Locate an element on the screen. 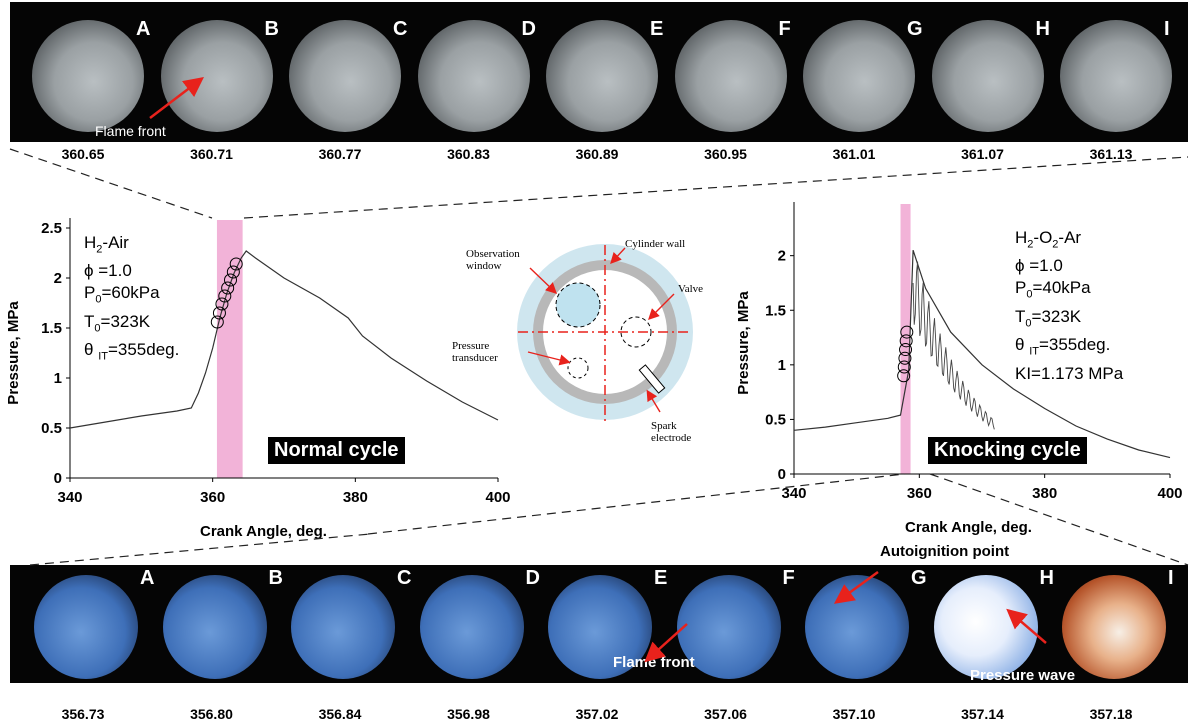  bottom-frame-letter: B is located at coordinates (275, 578).